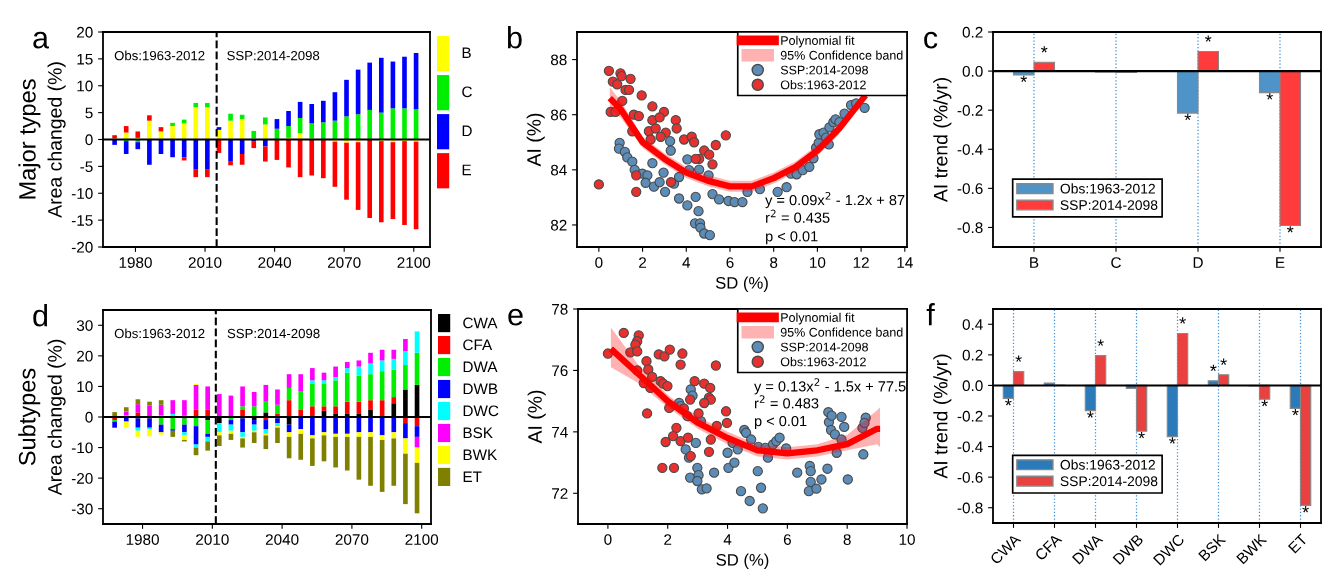 The width and height of the screenshot is (1328, 578). I want to click on y-tick-label: 84, so click(558, 170).